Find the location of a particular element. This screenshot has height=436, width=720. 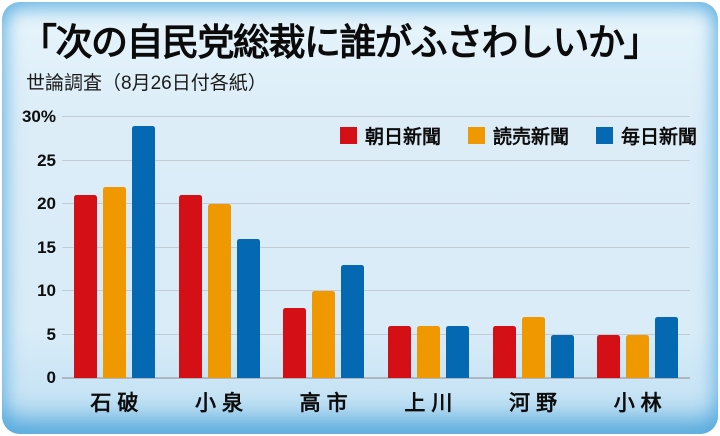

bar-s2-c6 is located at coordinates (638, 356).